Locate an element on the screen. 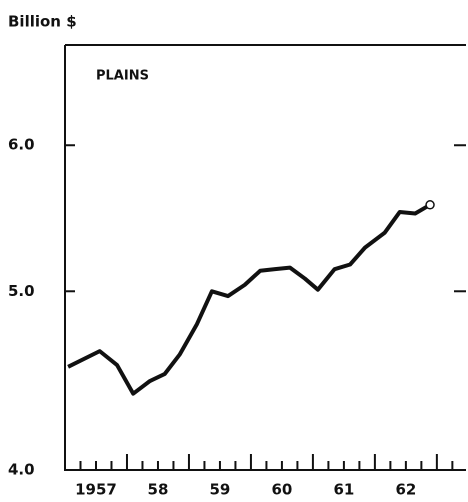 The height and width of the screenshot is (502, 468). y-tick-label: 6.0 is located at coordinates (21, 145).